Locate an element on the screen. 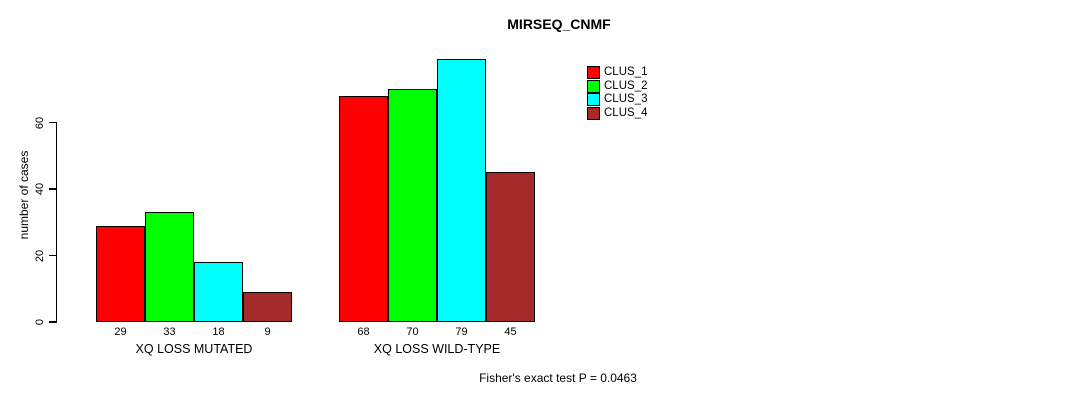 The image size is (1090, 400). y-tick-label: 0 is located at coordinates (40, 322).